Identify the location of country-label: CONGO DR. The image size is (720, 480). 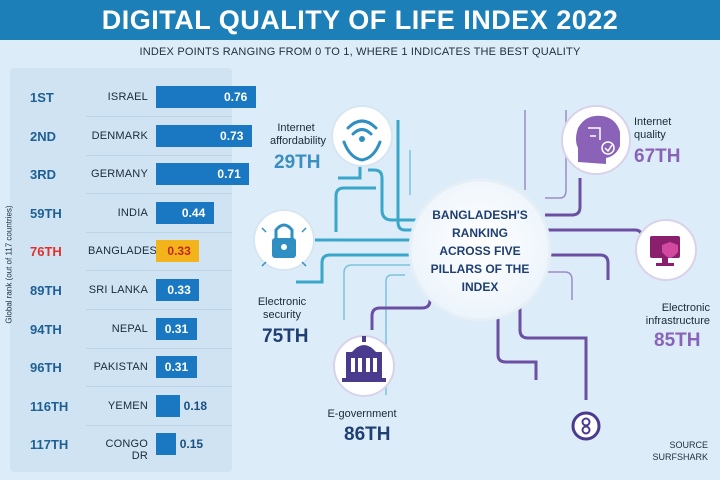
(126, 450).